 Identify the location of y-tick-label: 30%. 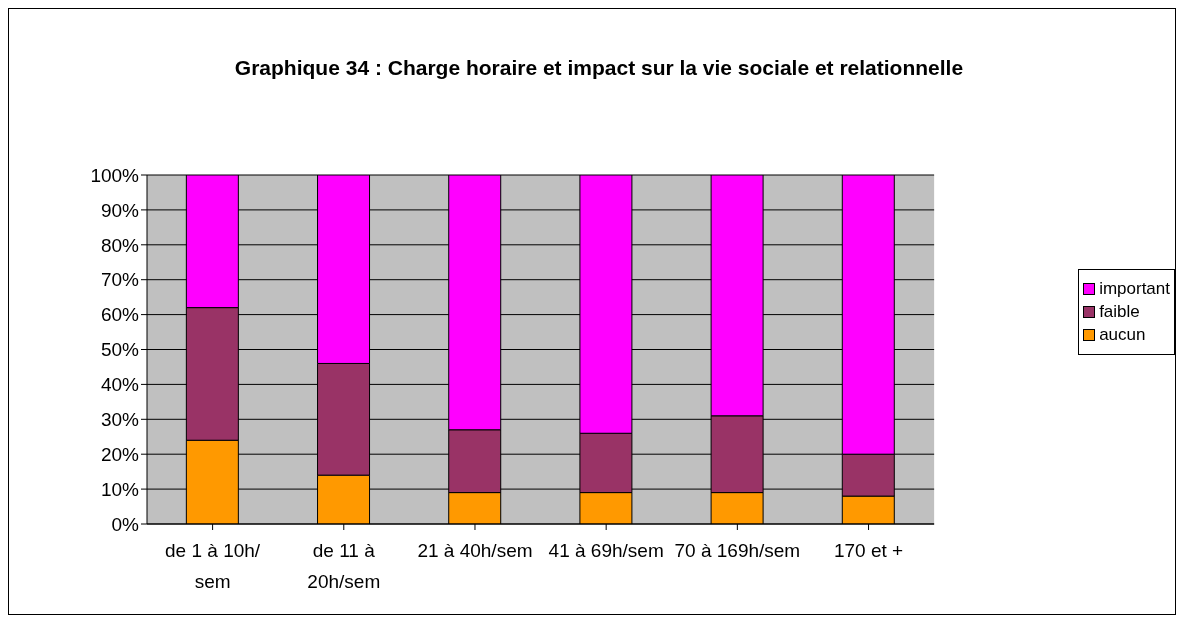
(120, 420).